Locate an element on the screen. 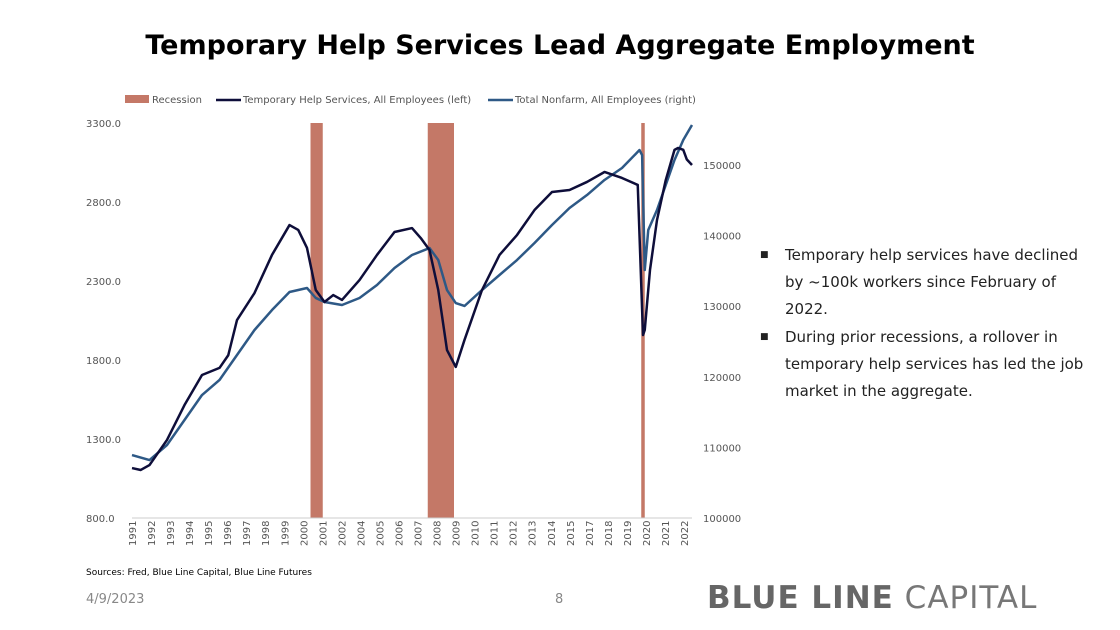 Image resolution: width=1120 pixels, height=630 pixels. x-tick-label: 2009 is located at coordinates (457, 533).